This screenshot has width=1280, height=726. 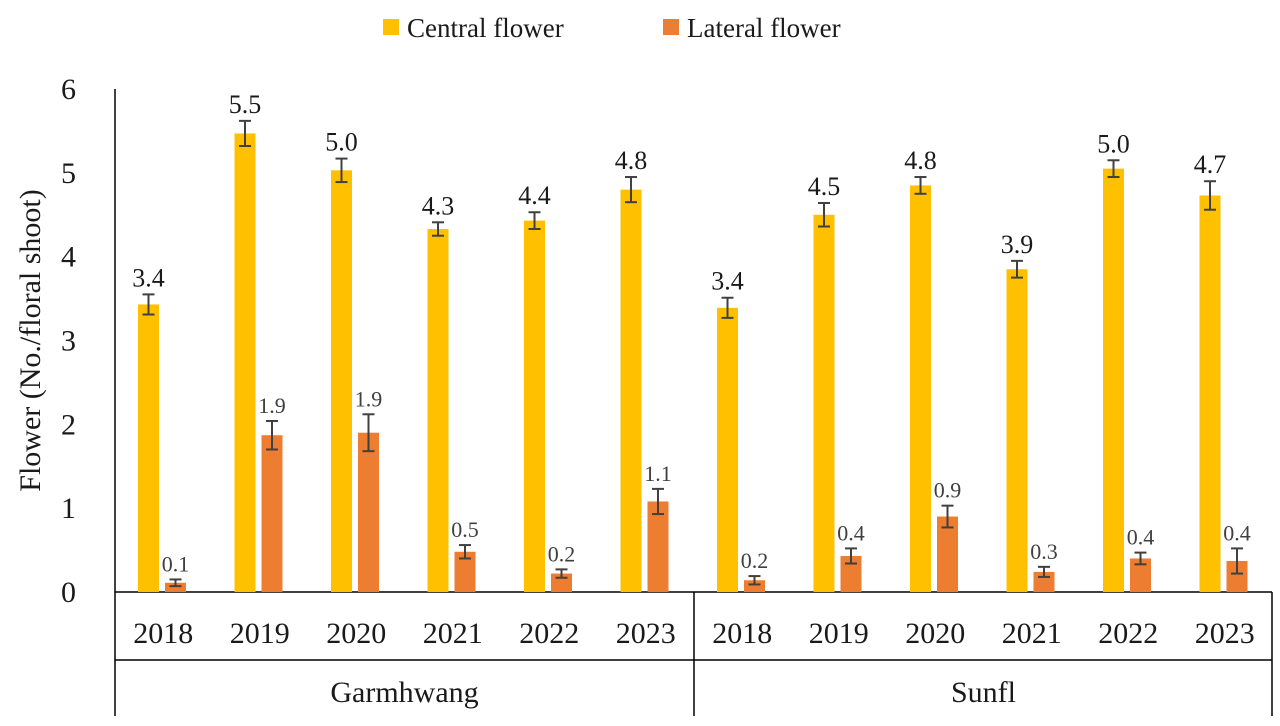 I want to click on y-axis-label: Flower (No./floral shoot), so click(x=30, y=340).